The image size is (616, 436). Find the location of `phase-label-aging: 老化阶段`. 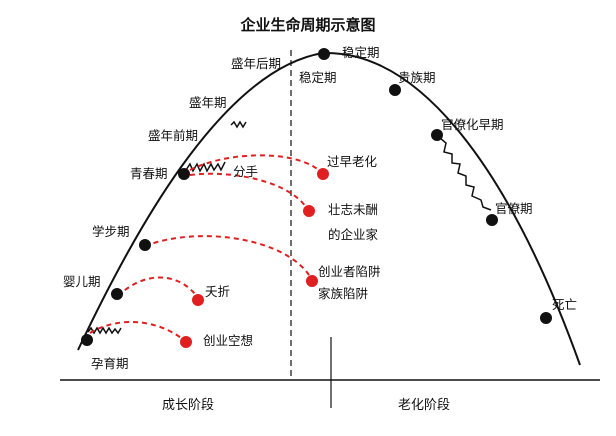

phase-label-aging: 老化阶段 is located at coordinates (424, 405).